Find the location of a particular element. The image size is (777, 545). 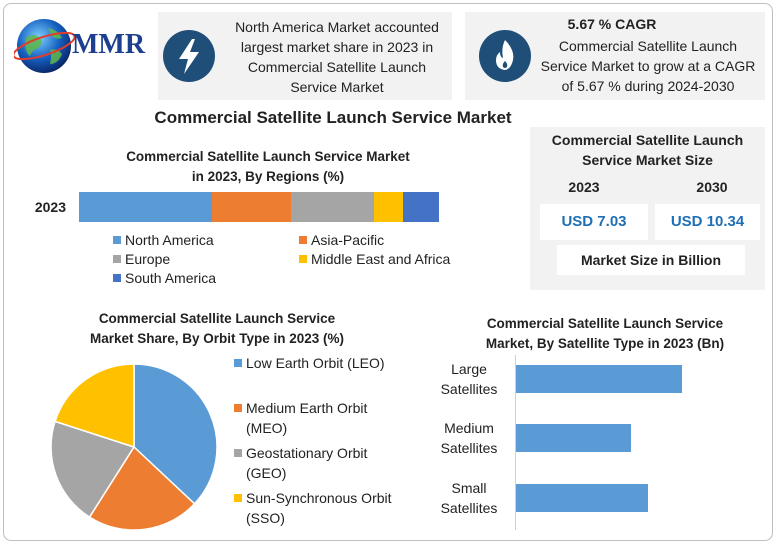

note-box is located at coordinates (651, 260).